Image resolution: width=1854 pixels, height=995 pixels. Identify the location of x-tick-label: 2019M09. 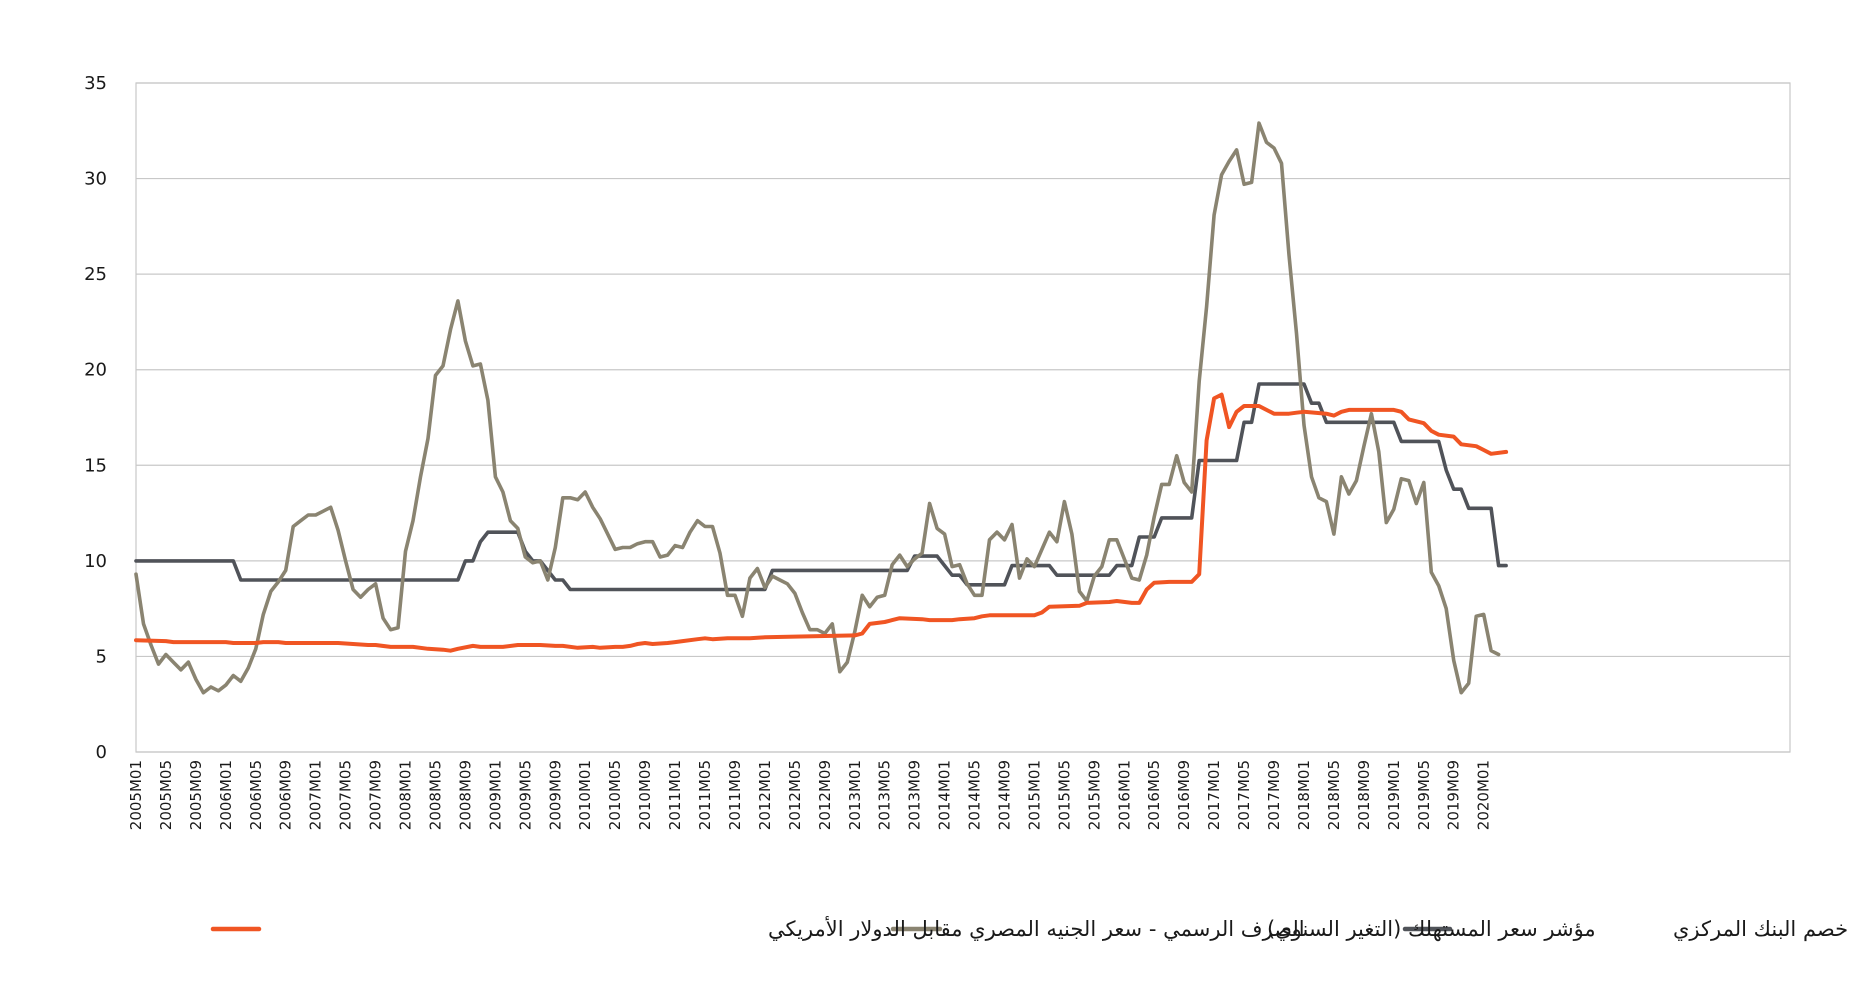
(1454, 795).